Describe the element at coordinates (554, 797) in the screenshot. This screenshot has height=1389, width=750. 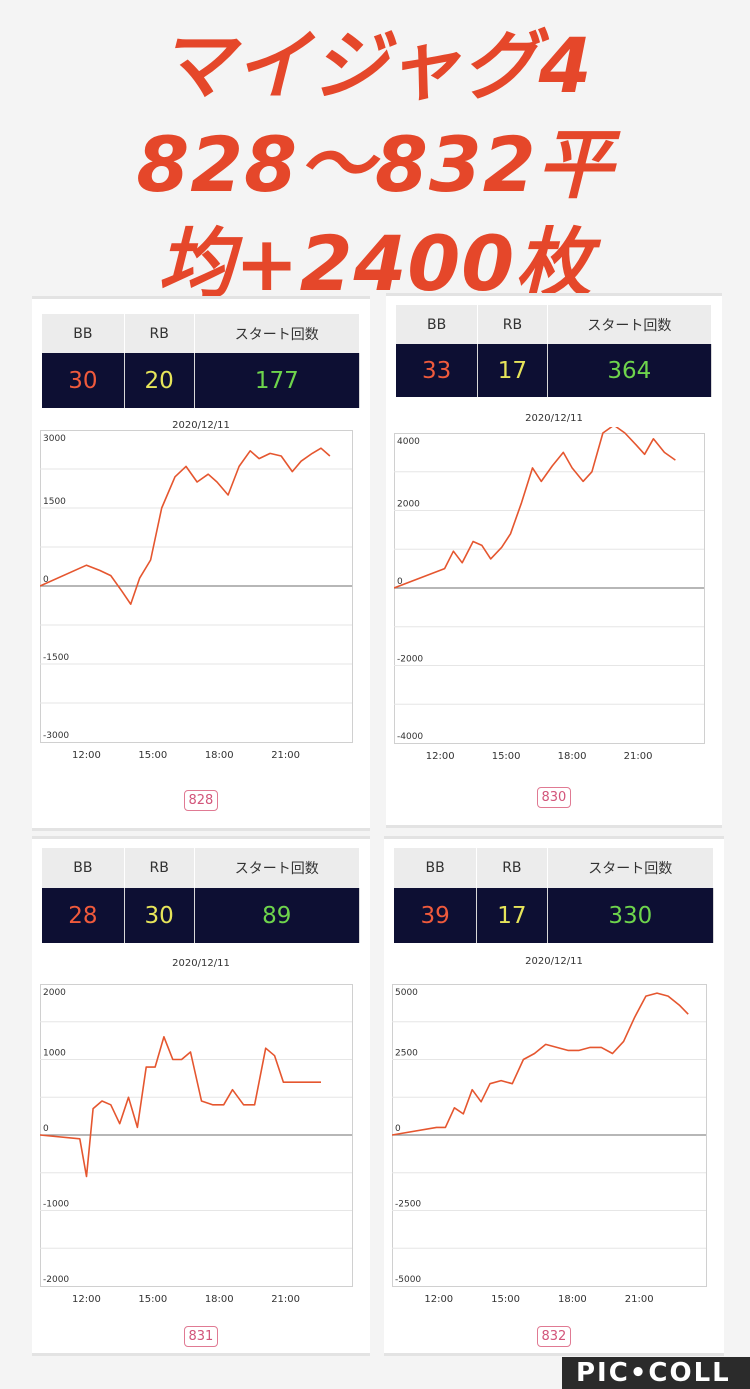
I see `machine-number-badge: 830` at that location.